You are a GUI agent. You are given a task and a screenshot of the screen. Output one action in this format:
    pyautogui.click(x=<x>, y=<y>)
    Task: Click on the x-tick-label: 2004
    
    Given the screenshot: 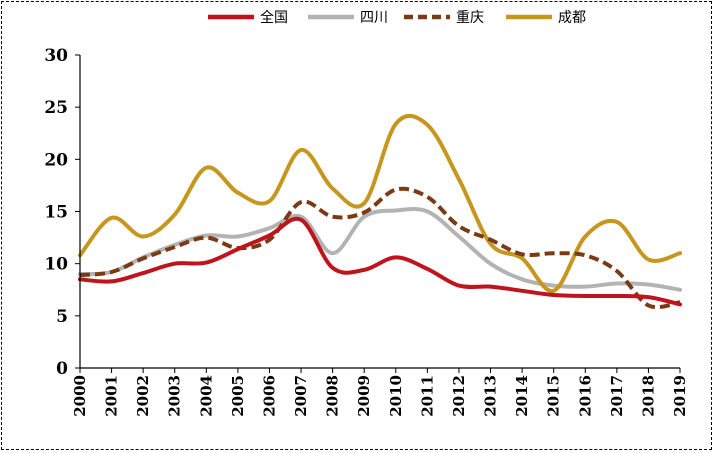 What is the action you would take?
    pyautogui.click(x=206, y=396)
    